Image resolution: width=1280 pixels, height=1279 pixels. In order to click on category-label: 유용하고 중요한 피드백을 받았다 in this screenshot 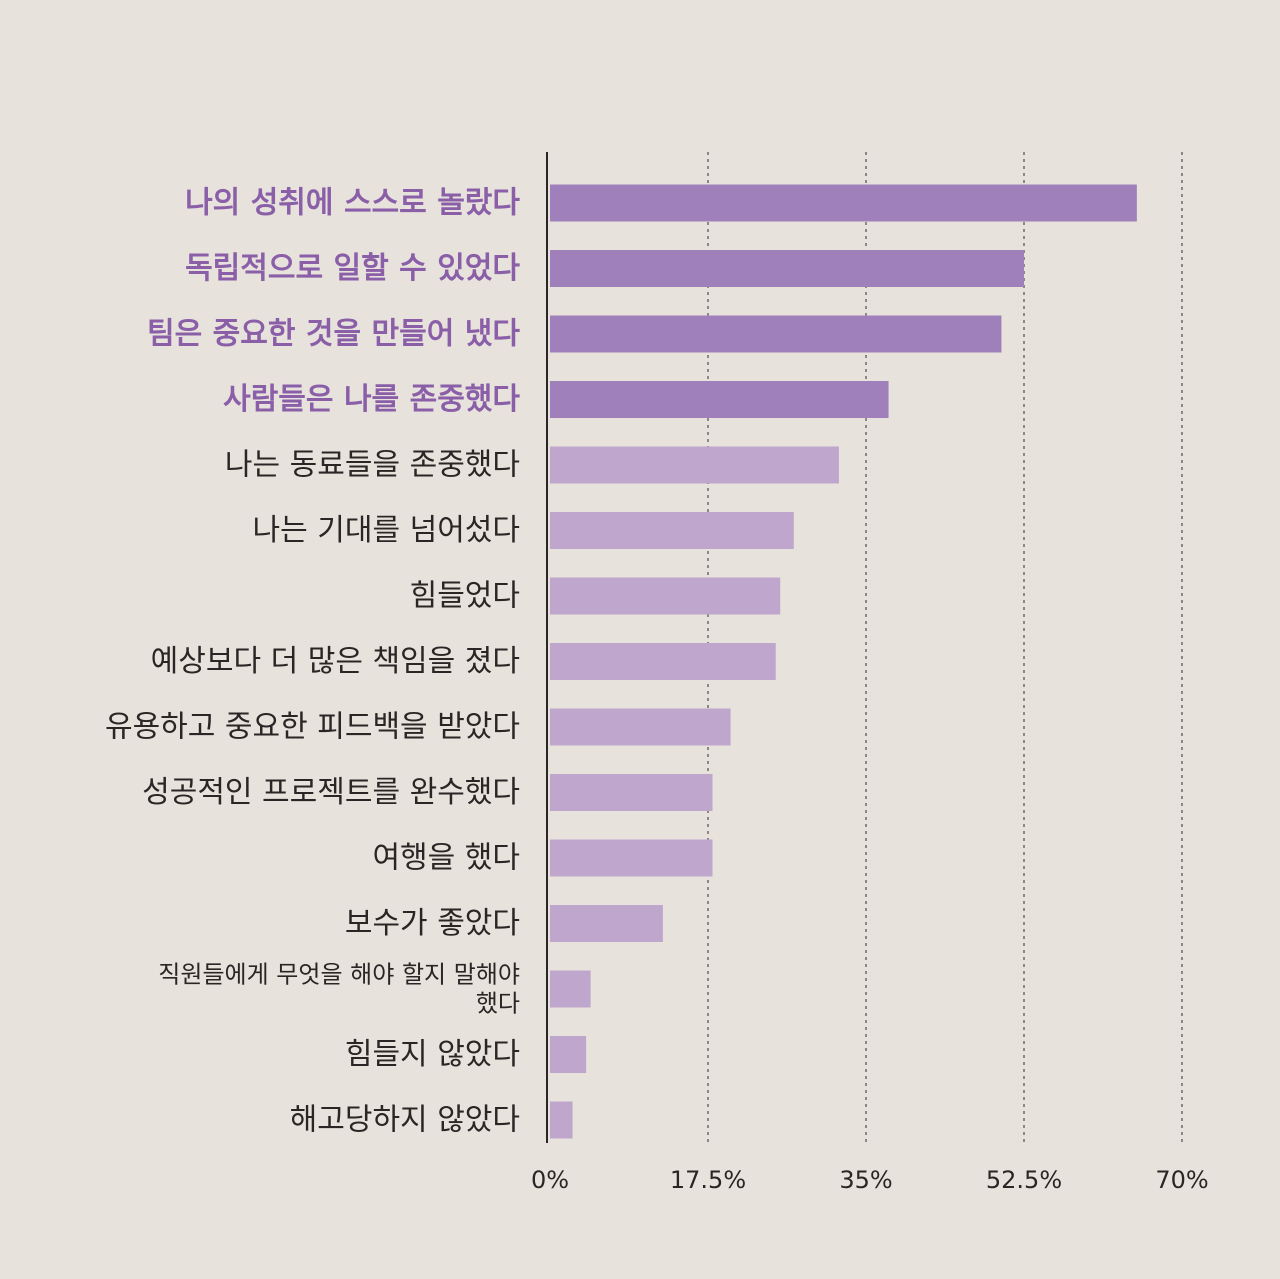, I will do `click(312, 727)`.